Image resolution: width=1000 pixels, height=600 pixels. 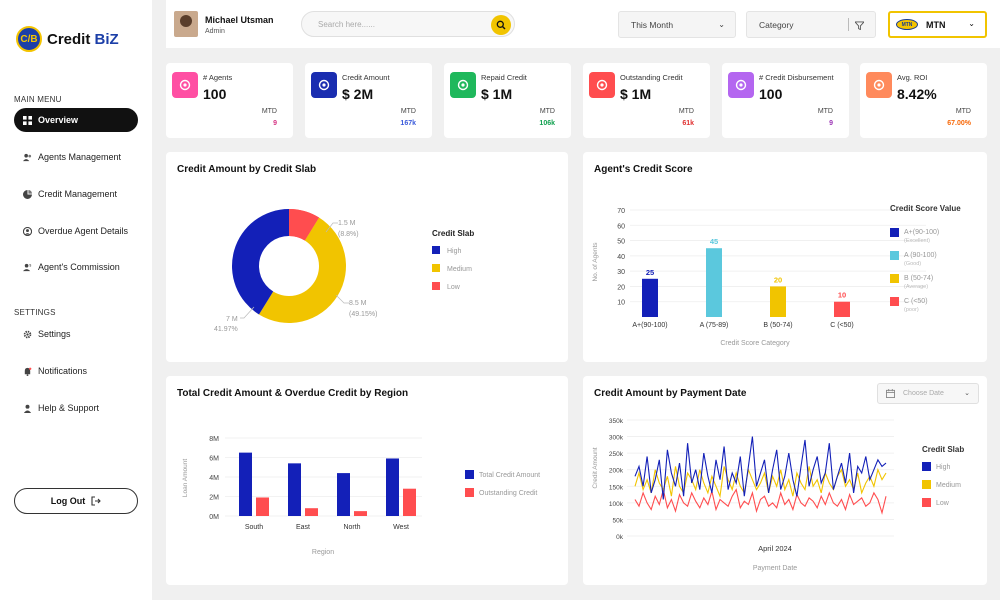 I want to click on slice-label-low-pct: (8.8%), so click(x=348, y=234).